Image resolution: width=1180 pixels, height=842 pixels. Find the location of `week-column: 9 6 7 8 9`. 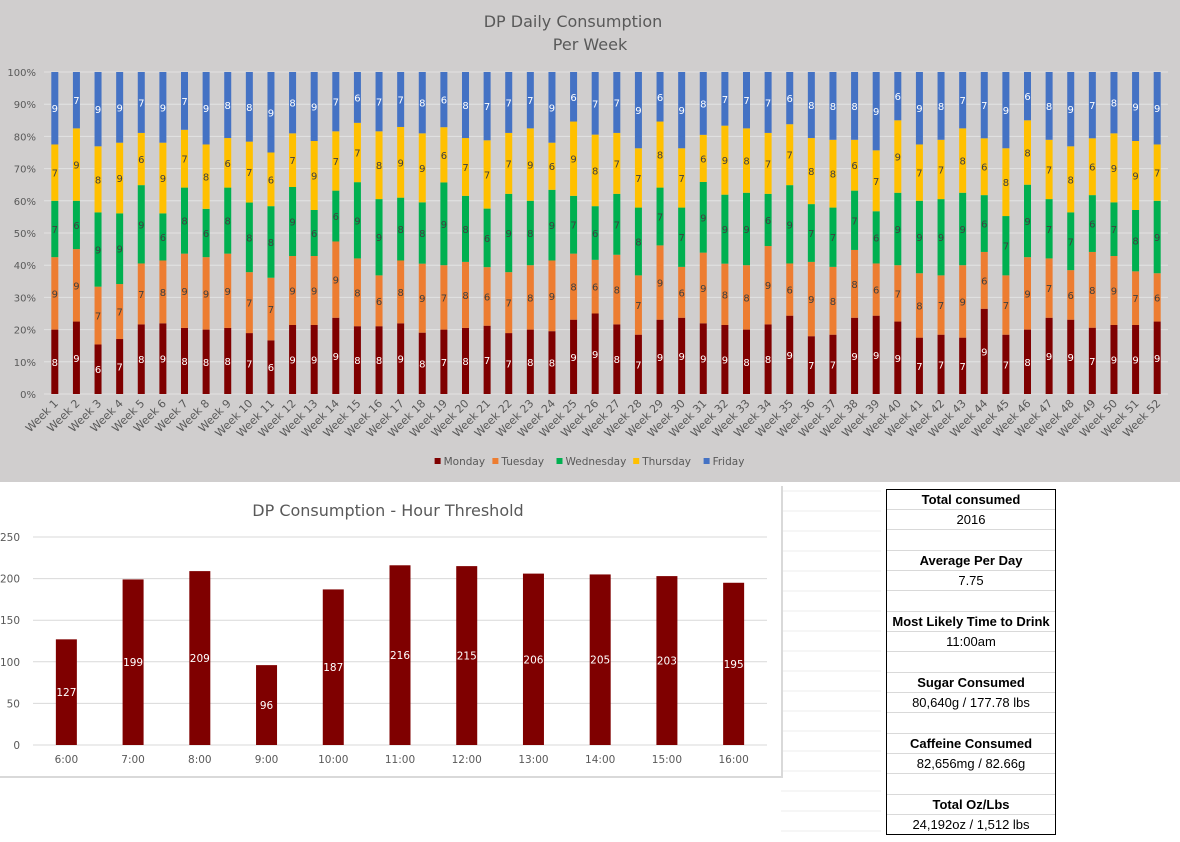

week-column: 9 6 7 8 9 is located at coordinates (1071, 233).